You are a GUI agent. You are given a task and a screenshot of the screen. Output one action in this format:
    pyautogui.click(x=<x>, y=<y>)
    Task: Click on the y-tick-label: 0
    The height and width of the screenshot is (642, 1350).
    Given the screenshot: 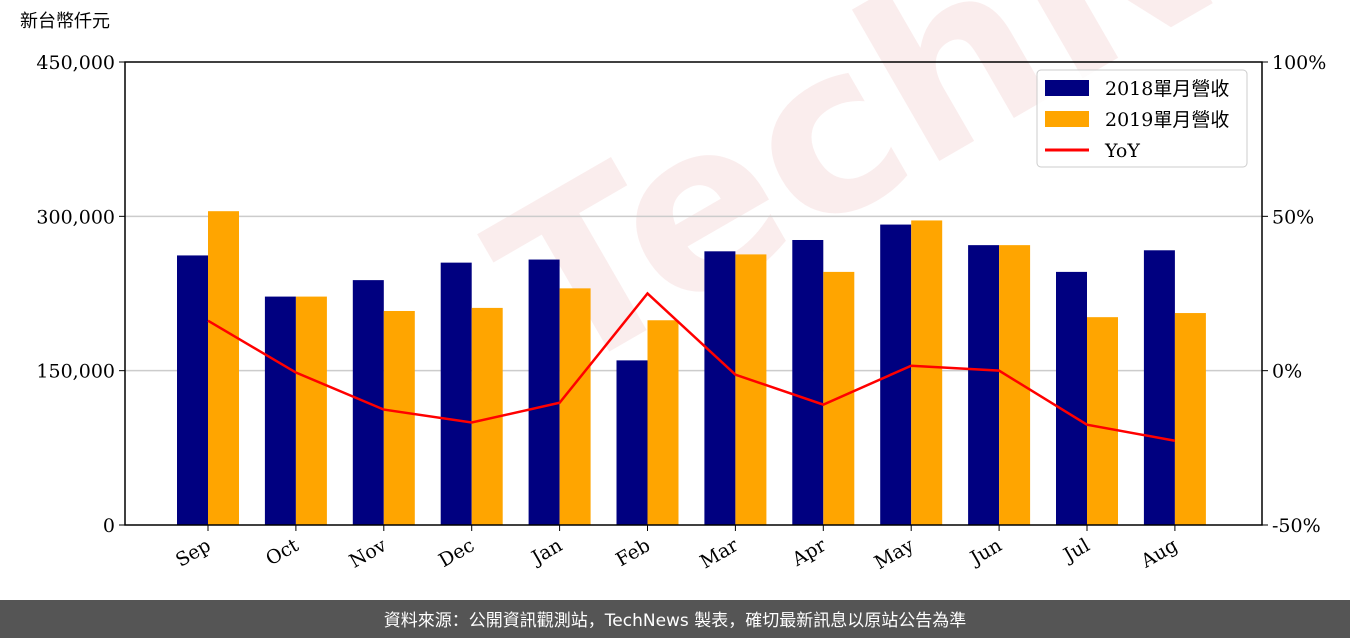 What is the action you would take?
    pyautogui.click(x=109, y=526)
    